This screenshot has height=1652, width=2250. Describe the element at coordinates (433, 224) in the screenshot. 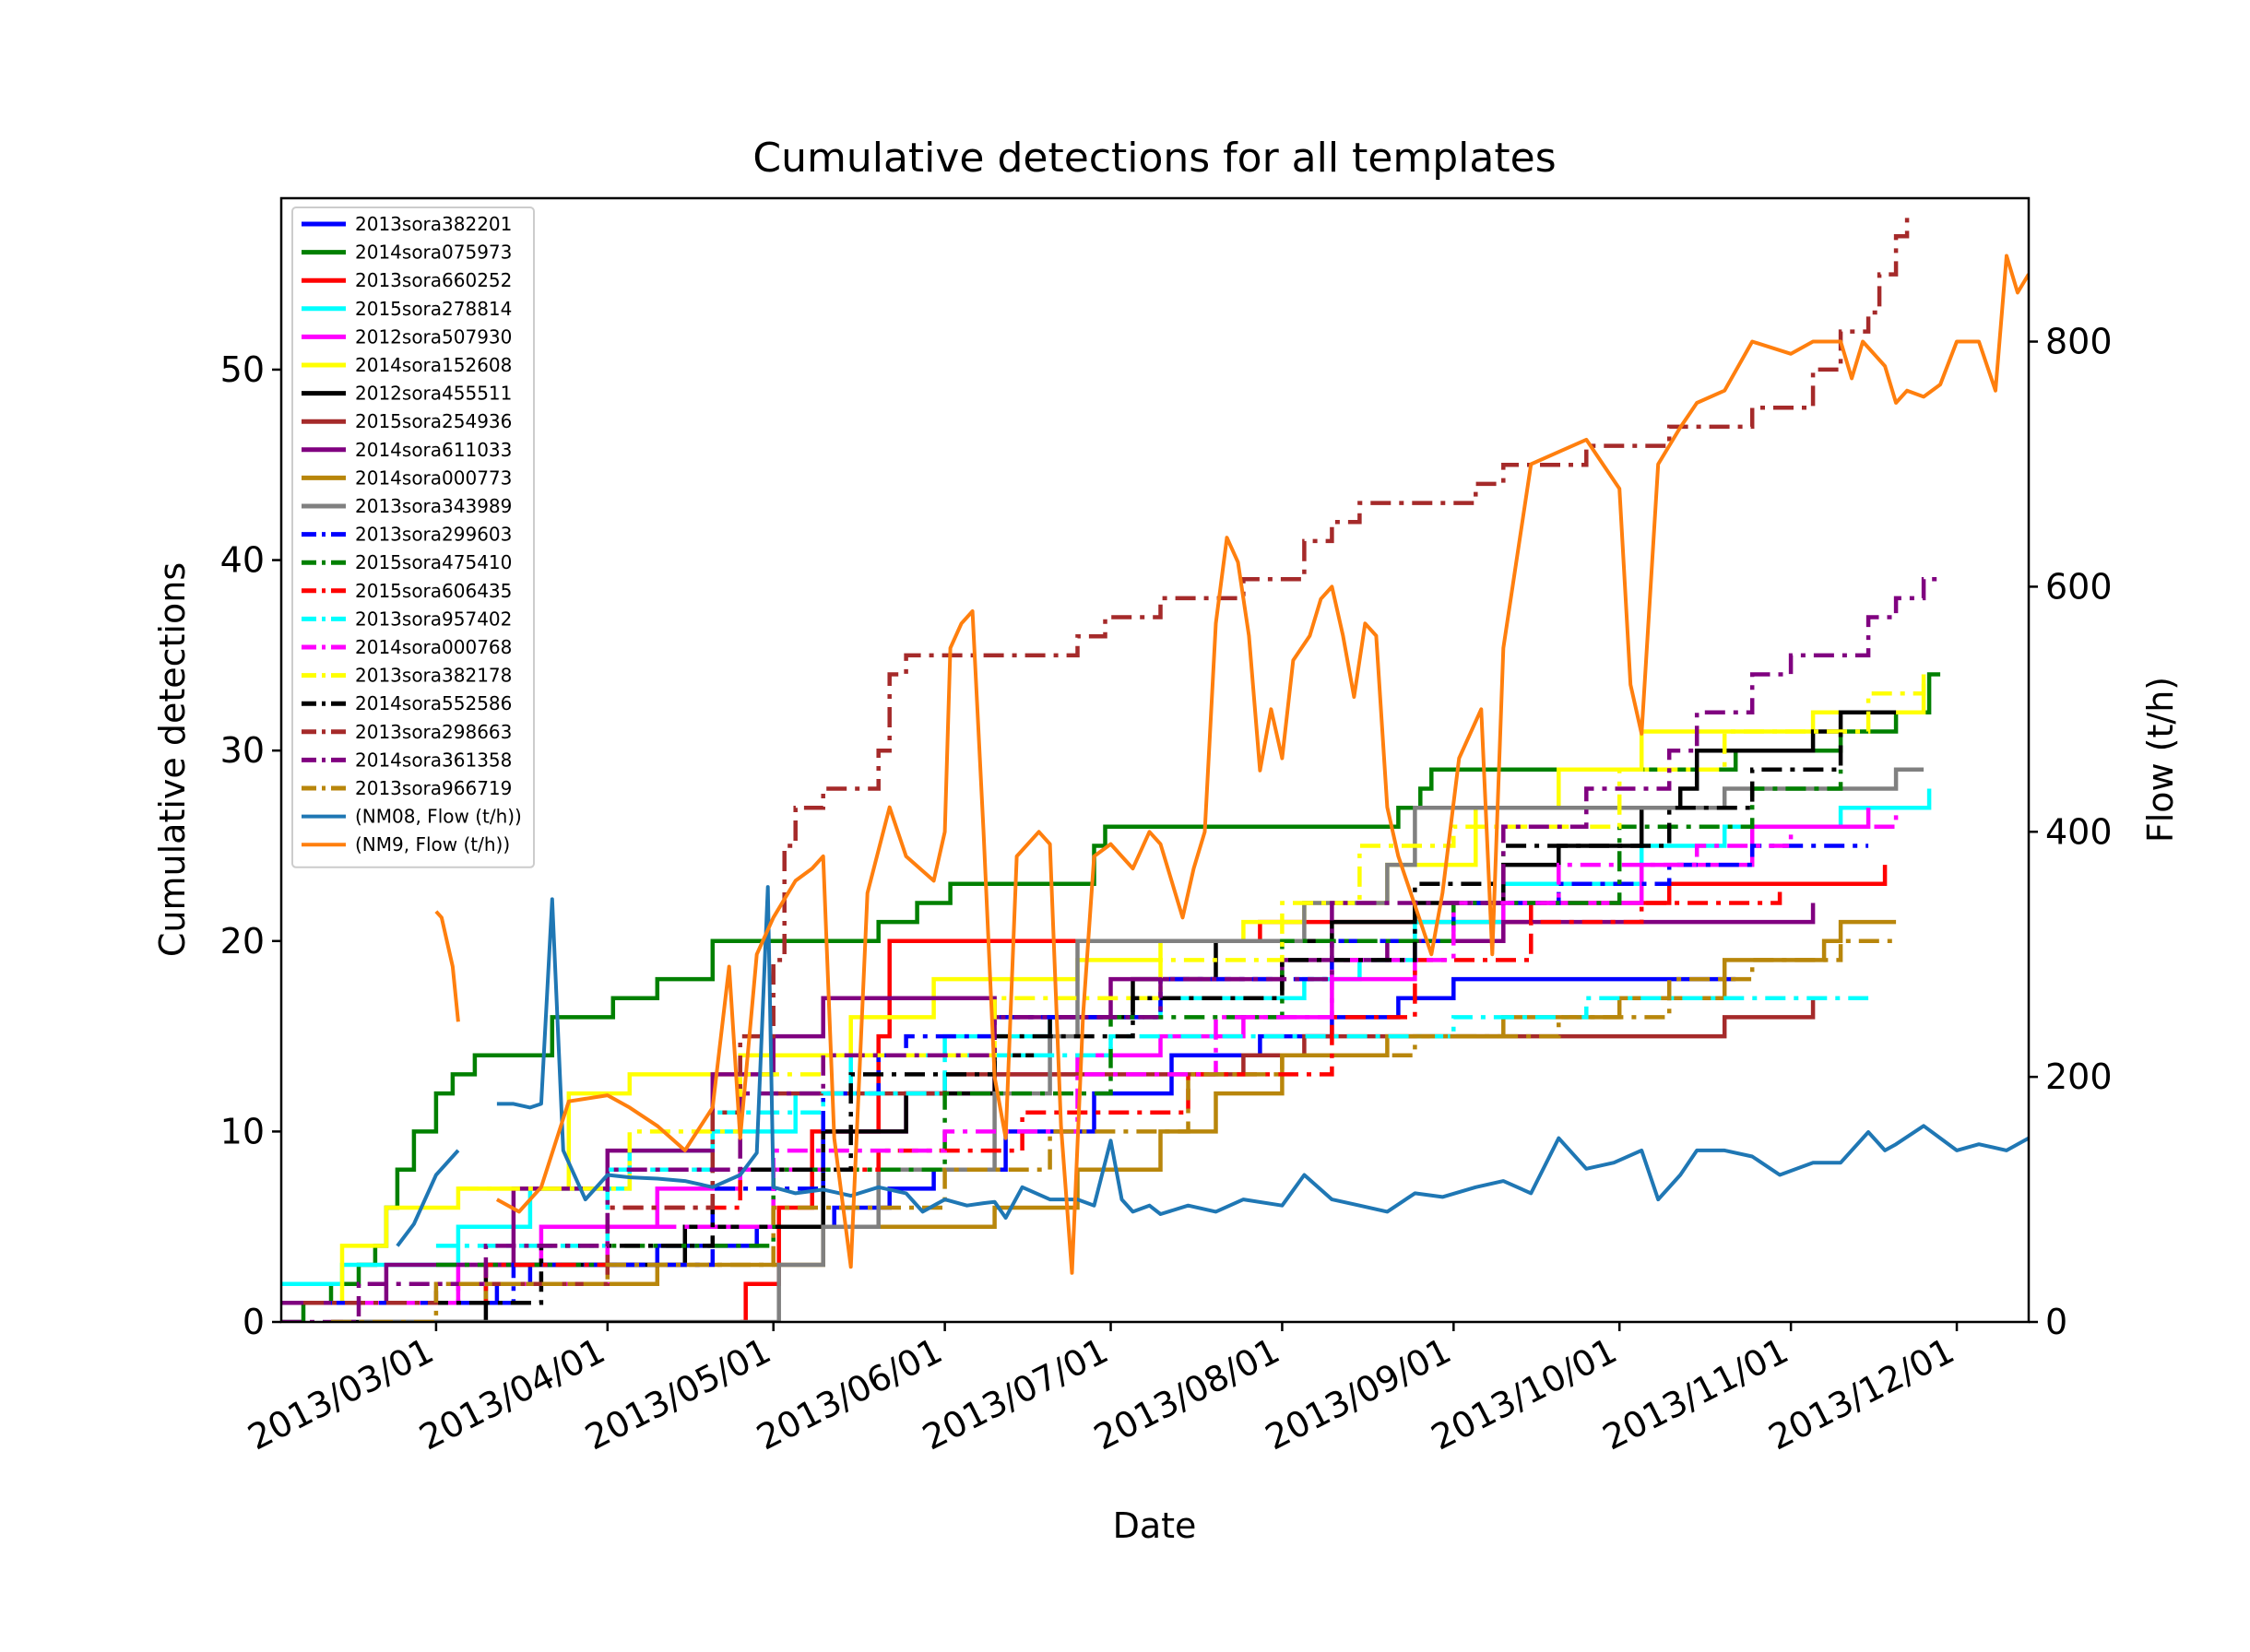

I see `legend-label-2013sora382201: 2013sora382201` at that location.